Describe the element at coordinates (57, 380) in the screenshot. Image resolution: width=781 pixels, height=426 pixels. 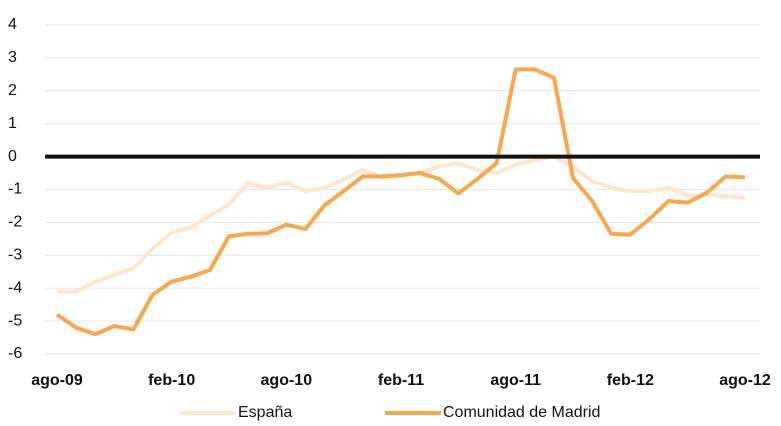
I see `x-tick-label: ago-09` at that location.